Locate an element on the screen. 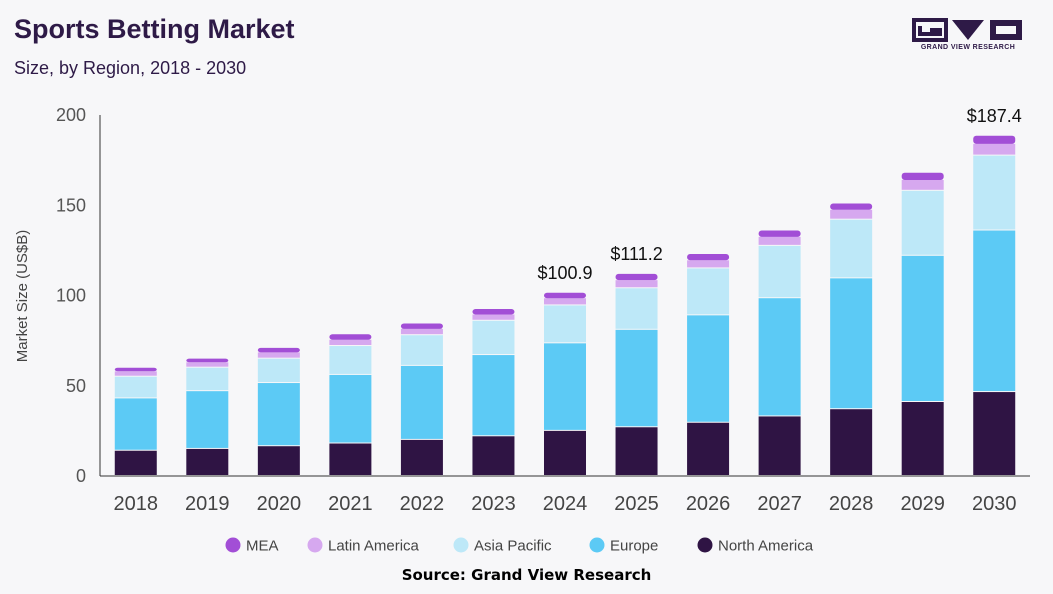  chart-subtitle: Size, by Region, 2018 - 2030 is located at coordinates (130, 68).